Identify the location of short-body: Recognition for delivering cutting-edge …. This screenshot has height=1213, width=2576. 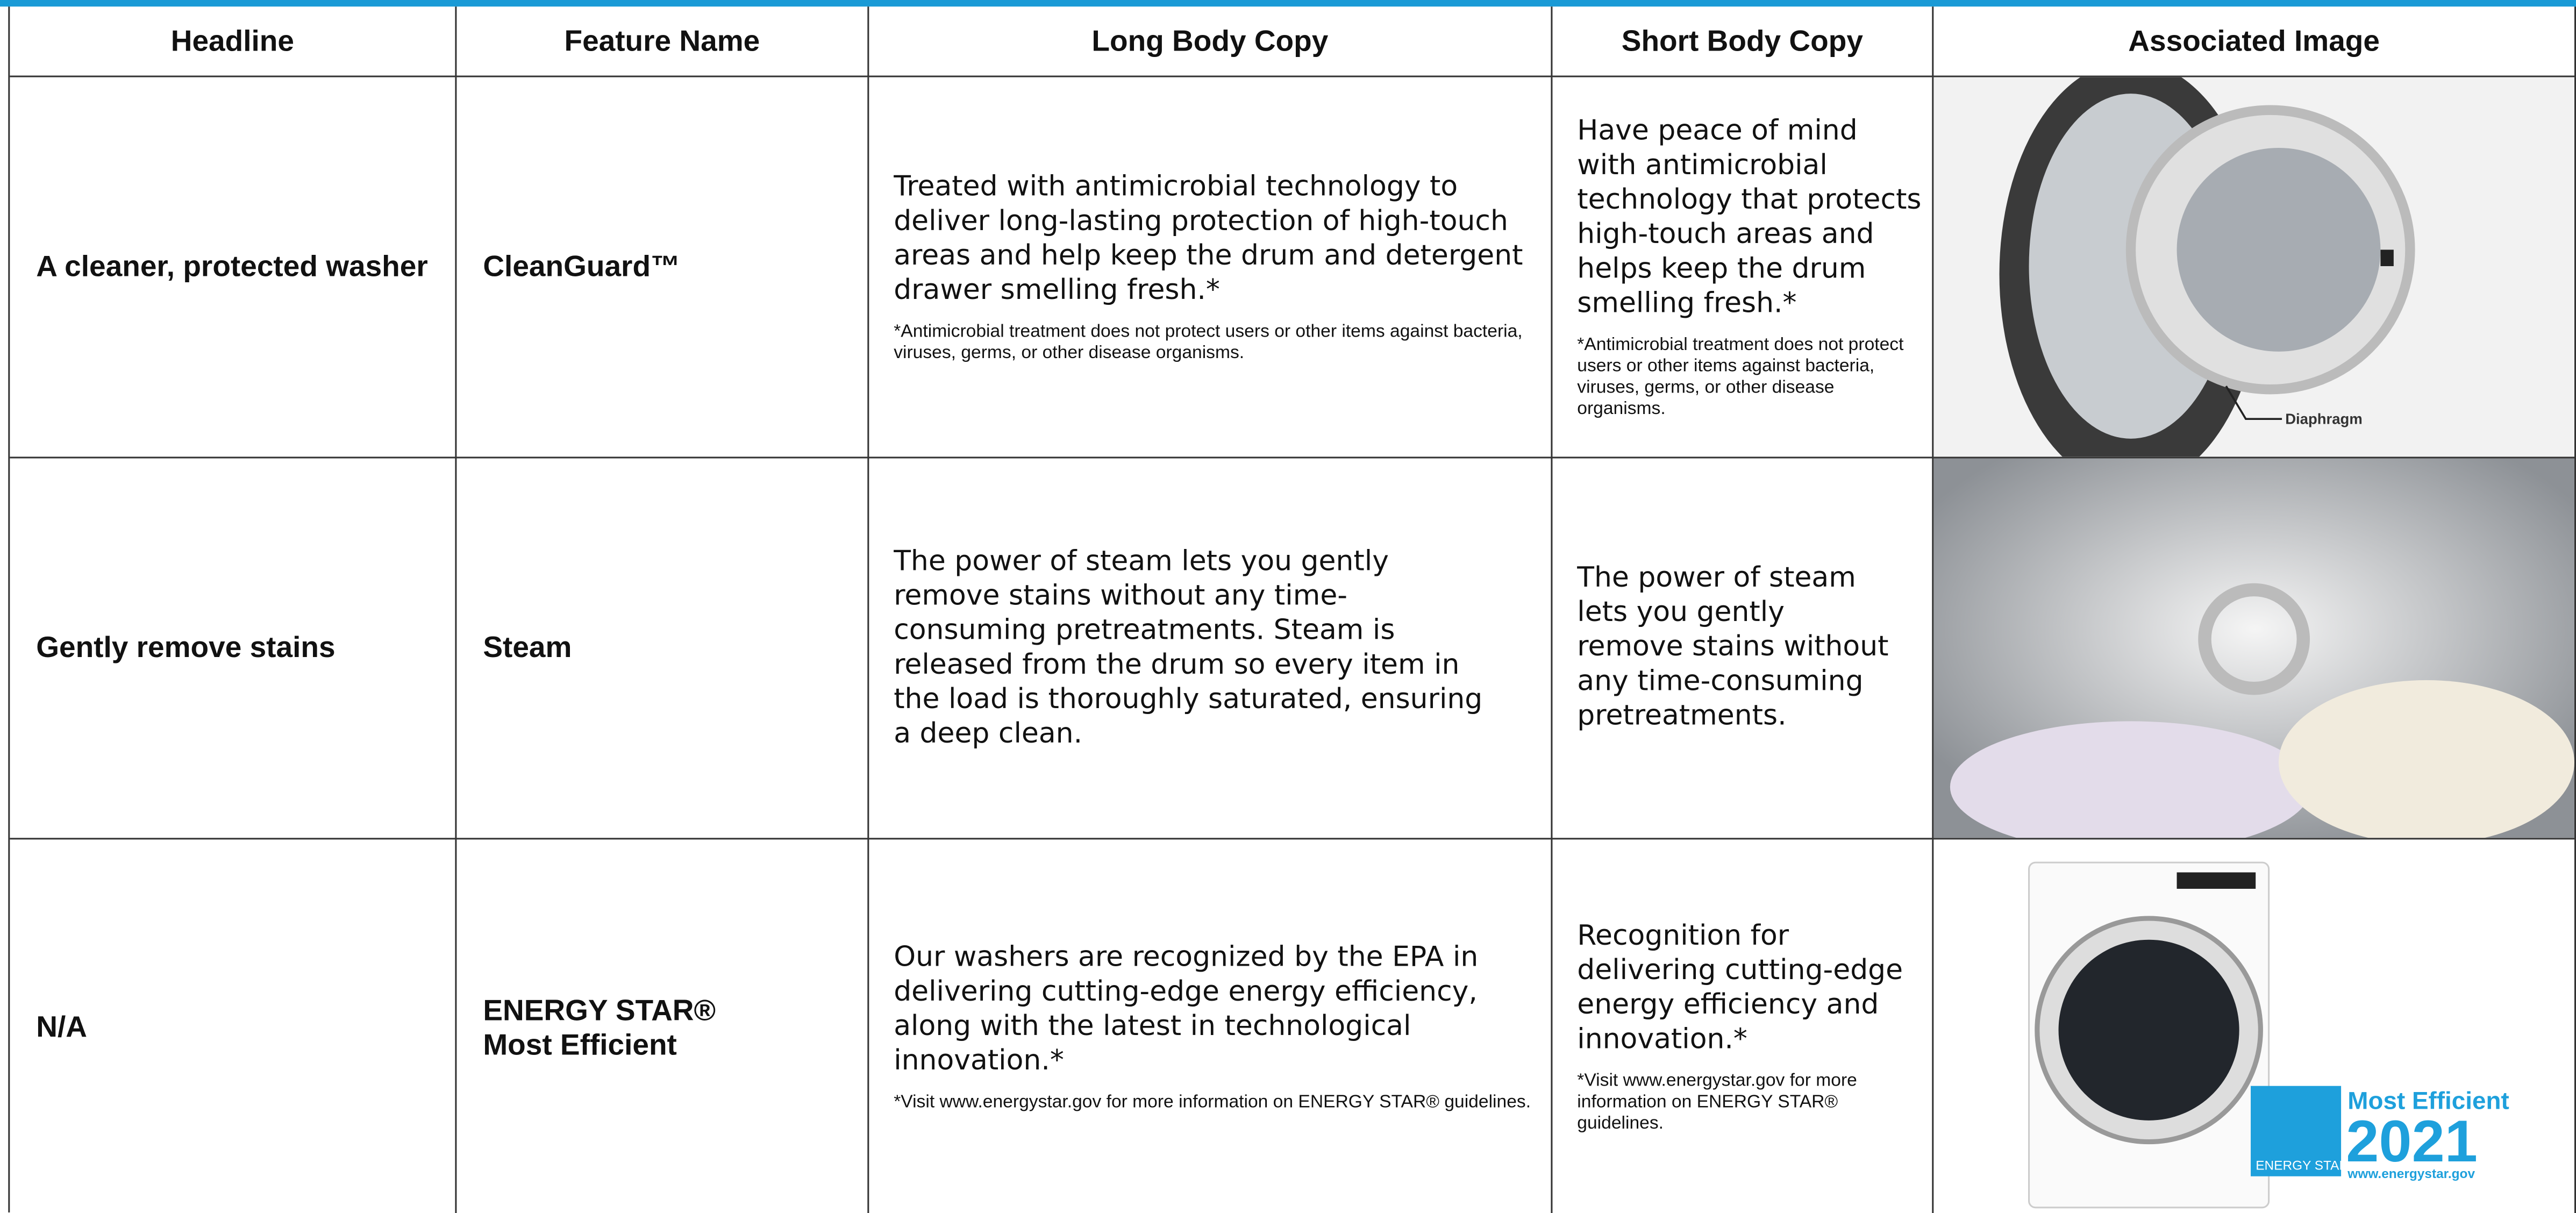
(1740, 989).